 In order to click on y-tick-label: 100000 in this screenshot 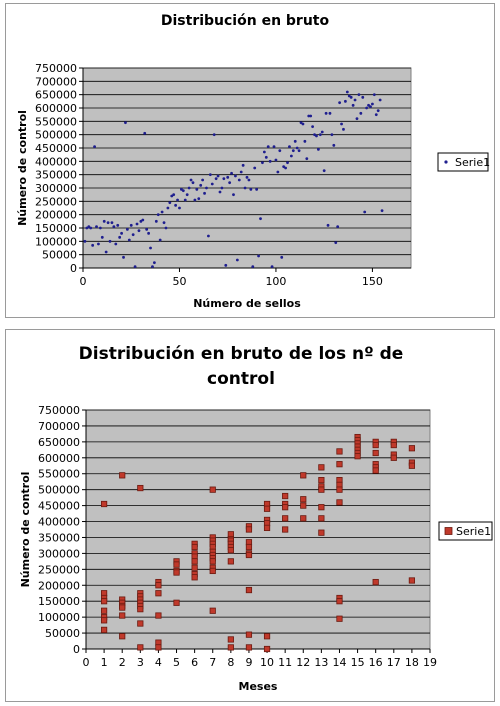, I will do `click(56, 241)`.